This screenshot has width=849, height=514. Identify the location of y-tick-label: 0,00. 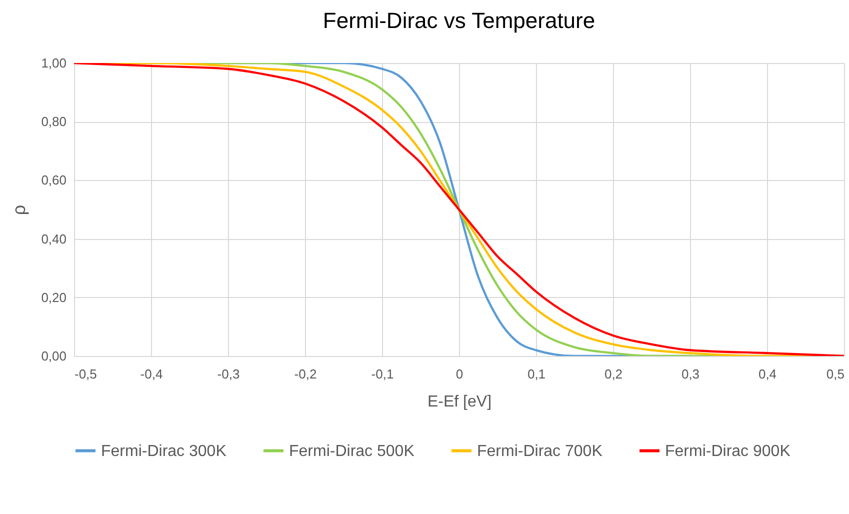
(53, 356).